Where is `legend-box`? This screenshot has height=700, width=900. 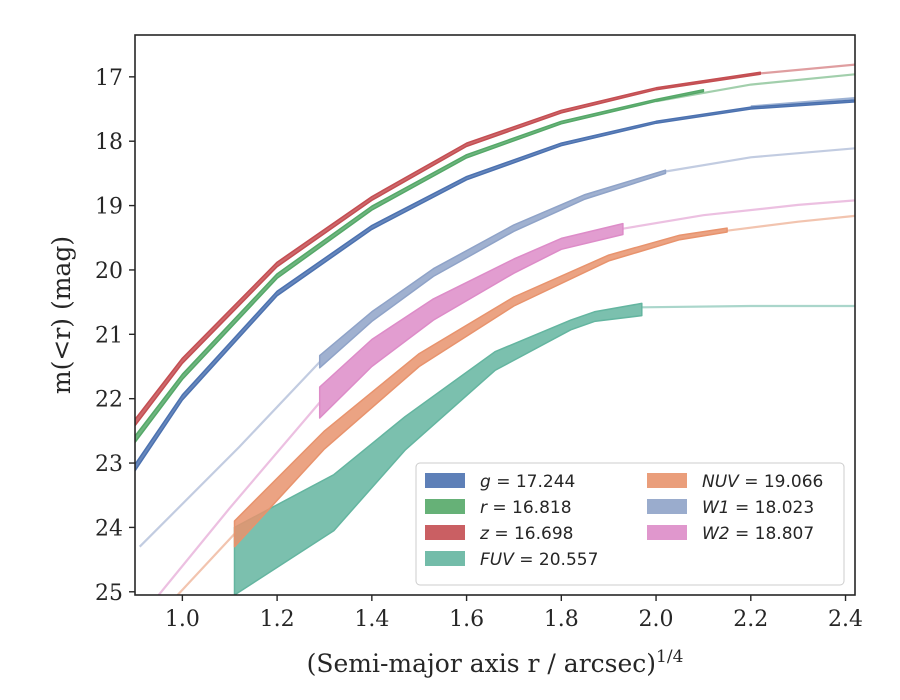 legend-box is located at coordinates (630, 524).